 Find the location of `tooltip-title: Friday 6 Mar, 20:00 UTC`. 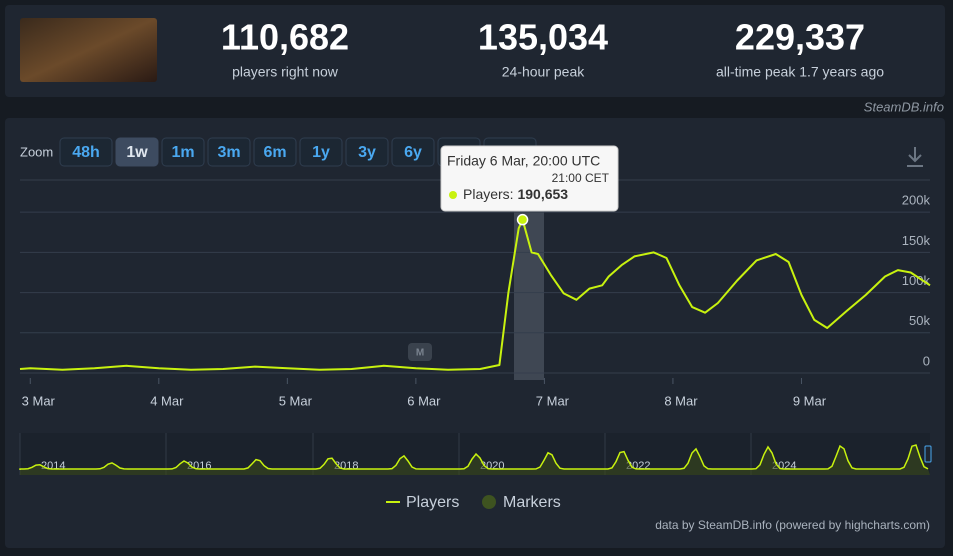

tooltip-title: Friday 6 Mar, 20:00 UTC is located at coordinates (523, 161).